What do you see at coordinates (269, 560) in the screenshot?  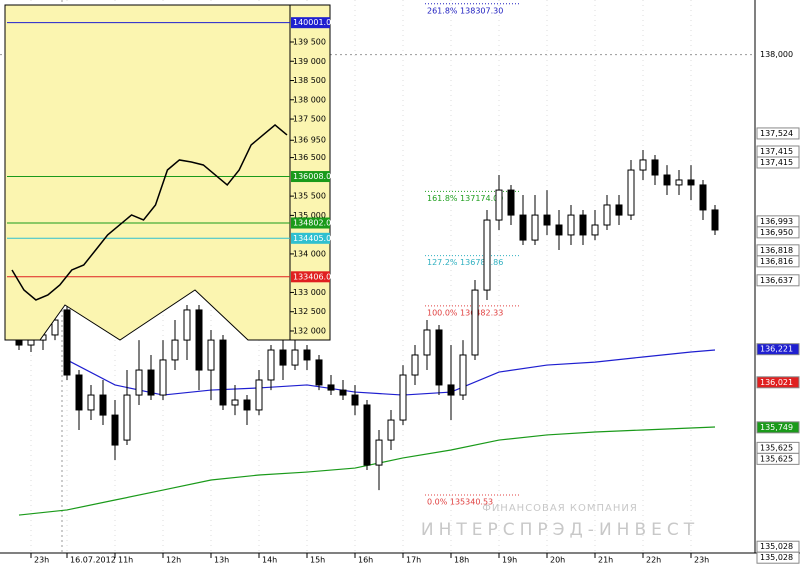 I see `x-tick-label: 14h` at bounding box center [269, 560].